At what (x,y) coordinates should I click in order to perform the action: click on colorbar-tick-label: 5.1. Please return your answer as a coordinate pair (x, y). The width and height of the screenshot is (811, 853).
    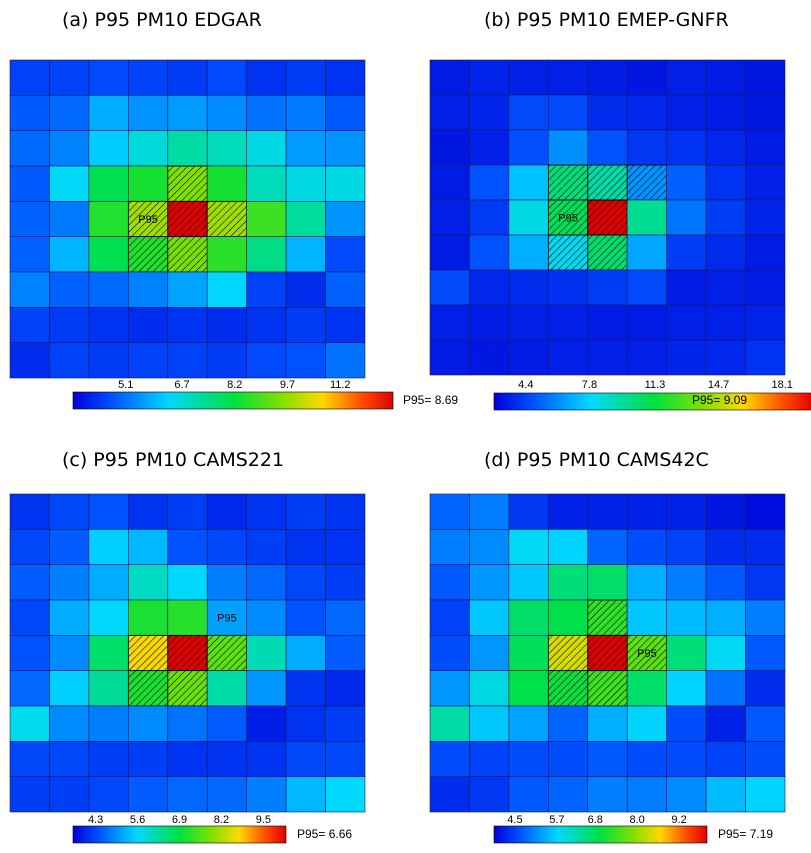
    Looking at the image, I should click on (125, 385).